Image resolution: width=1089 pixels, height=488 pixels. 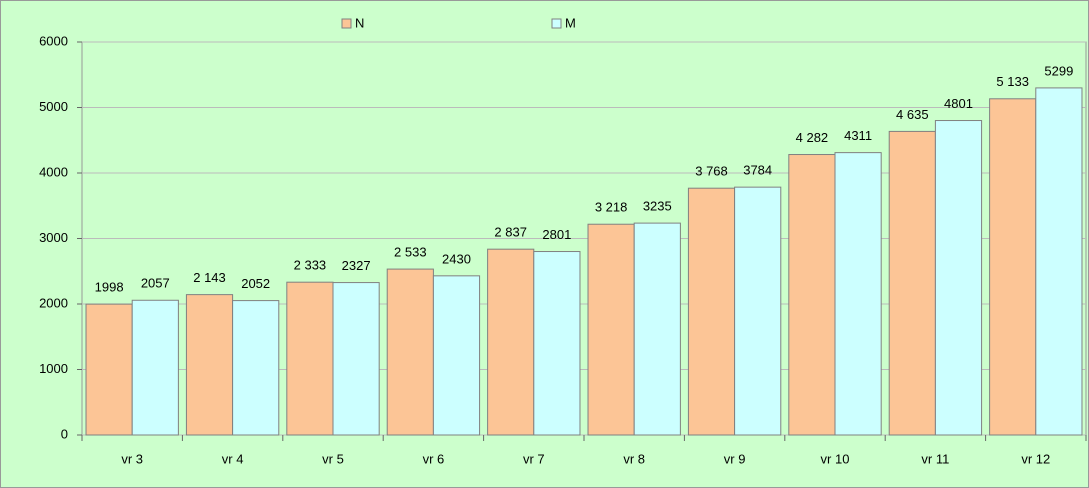 What do you see at coordinates (456, 258) in the screenshot?
I see `value-label: 2430` at bounding box center [456, 258].